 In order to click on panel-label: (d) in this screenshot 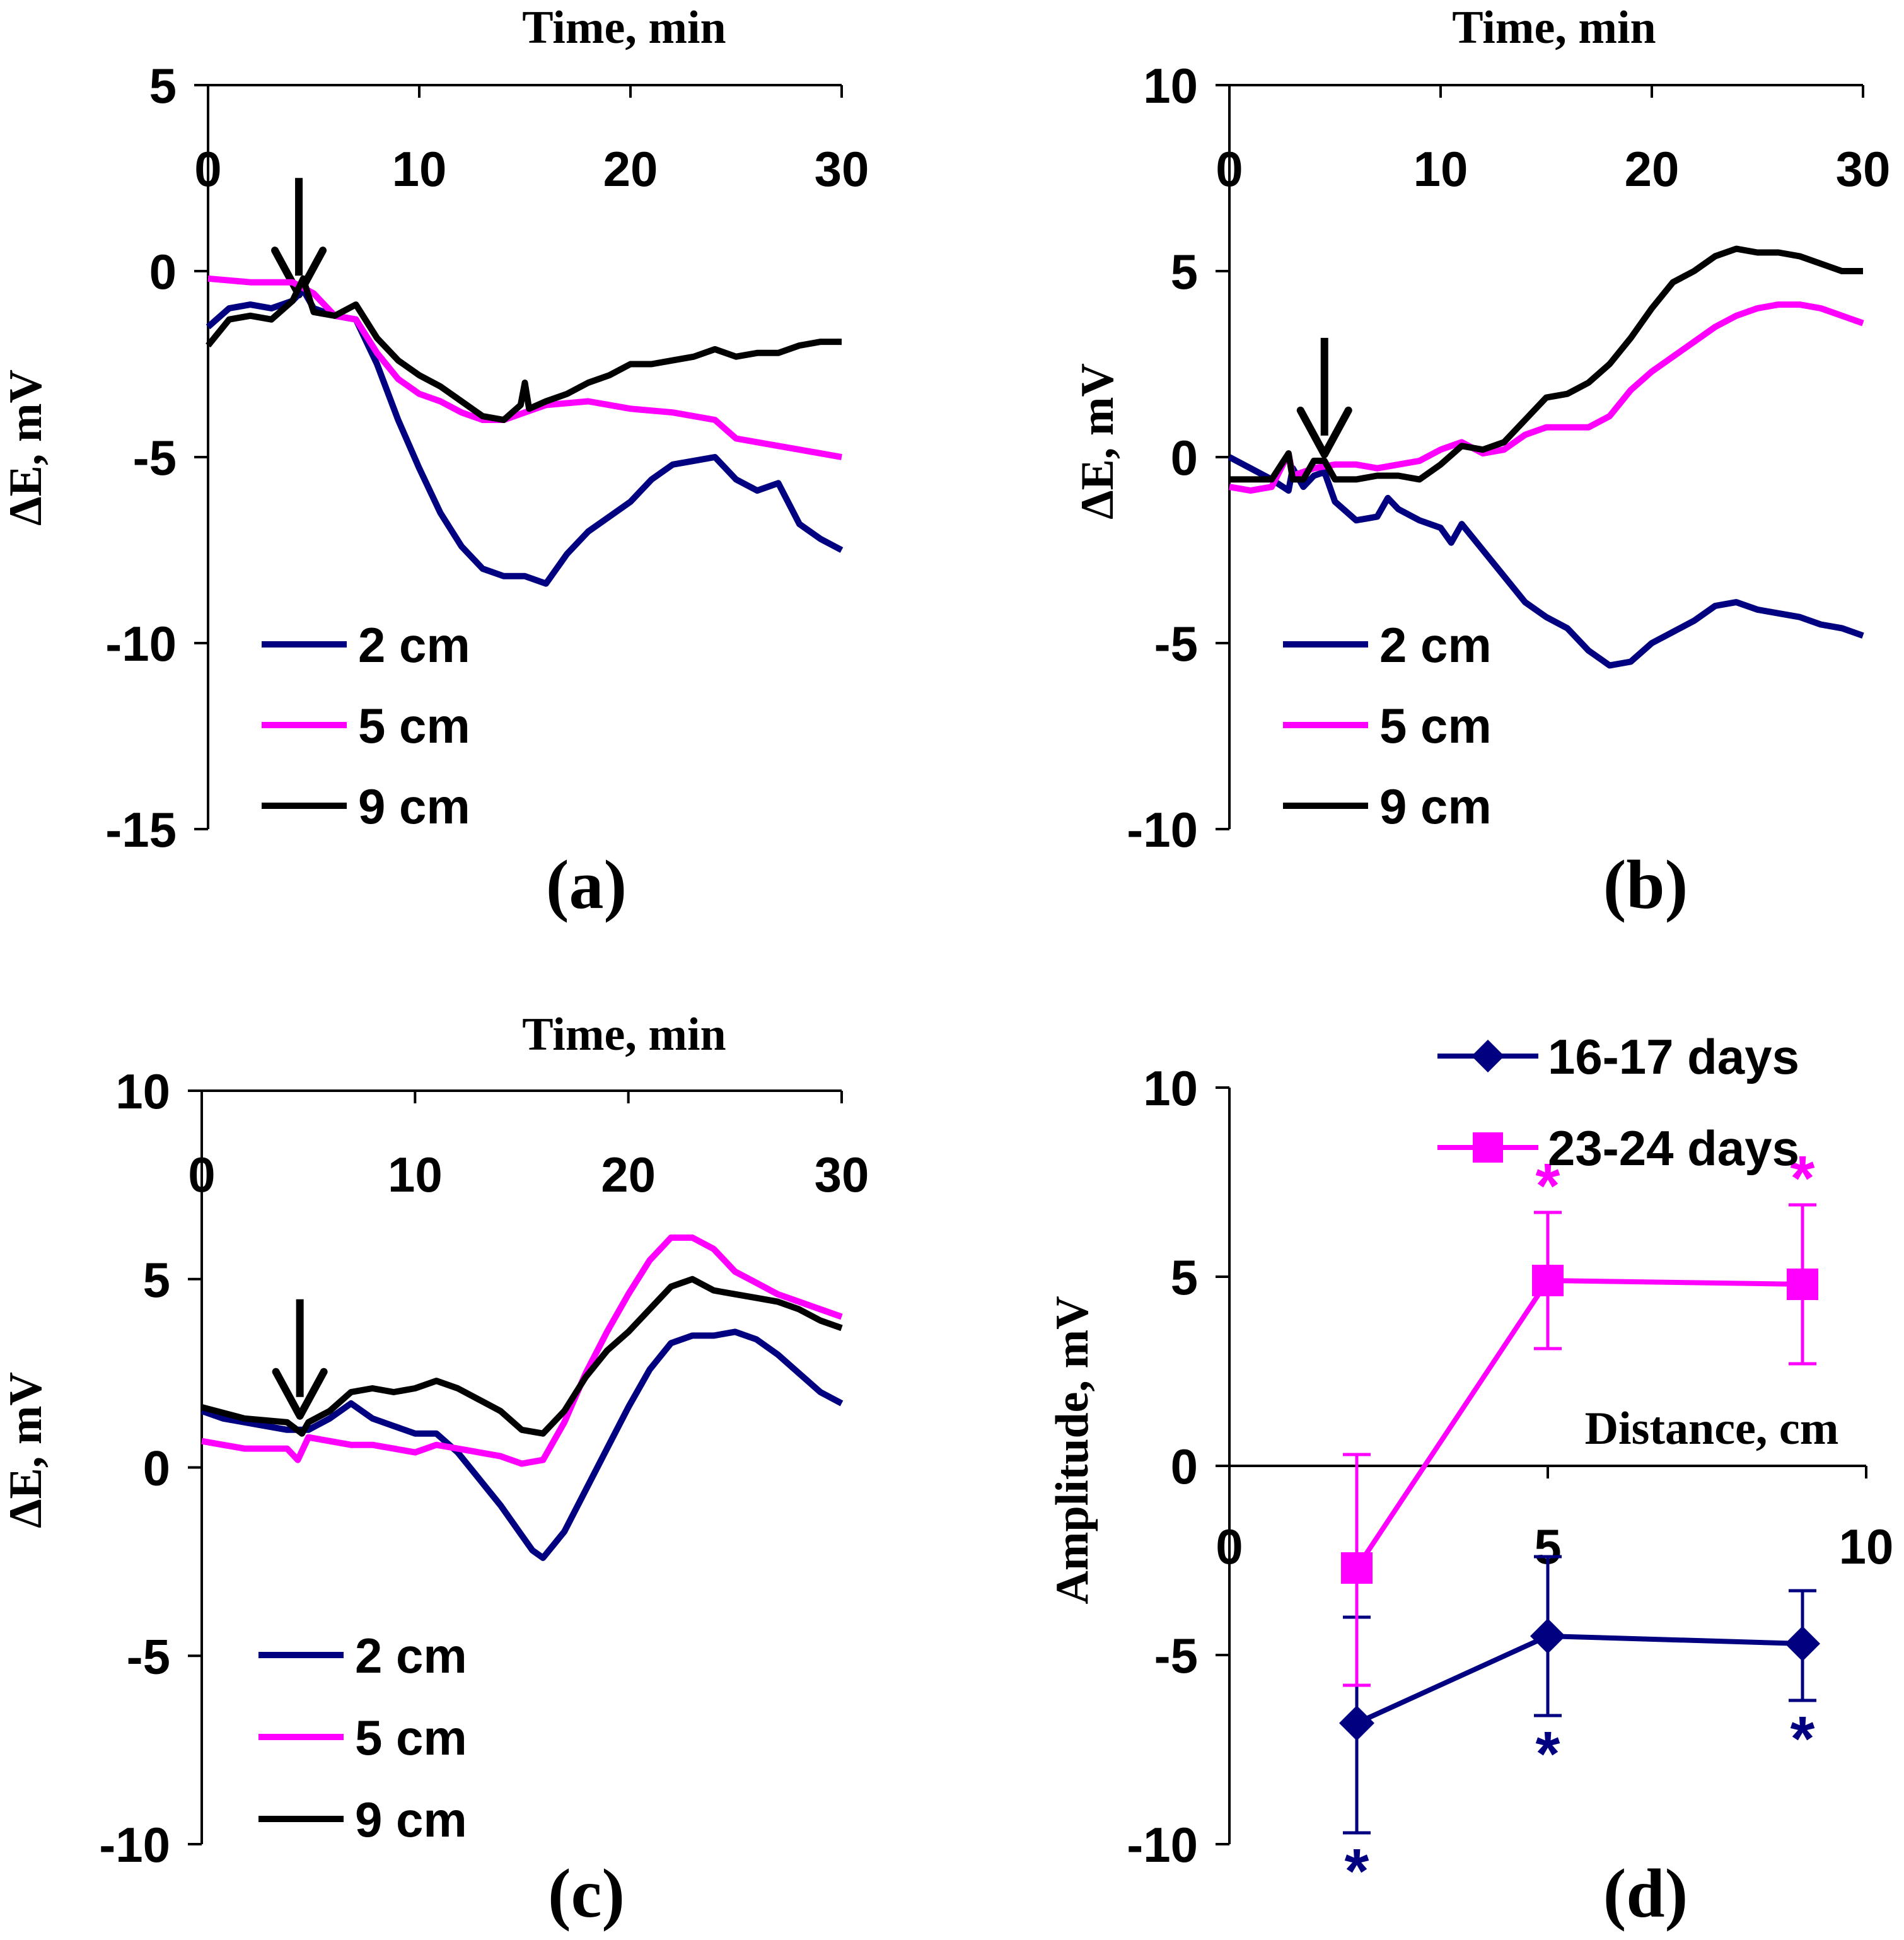, I will do `click(1645, 1893)`.